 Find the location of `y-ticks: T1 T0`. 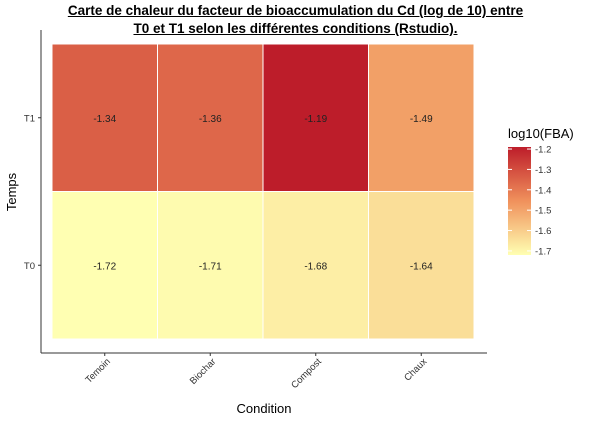

y-ticks: T1 T0 is located at coordinates (32, 192).